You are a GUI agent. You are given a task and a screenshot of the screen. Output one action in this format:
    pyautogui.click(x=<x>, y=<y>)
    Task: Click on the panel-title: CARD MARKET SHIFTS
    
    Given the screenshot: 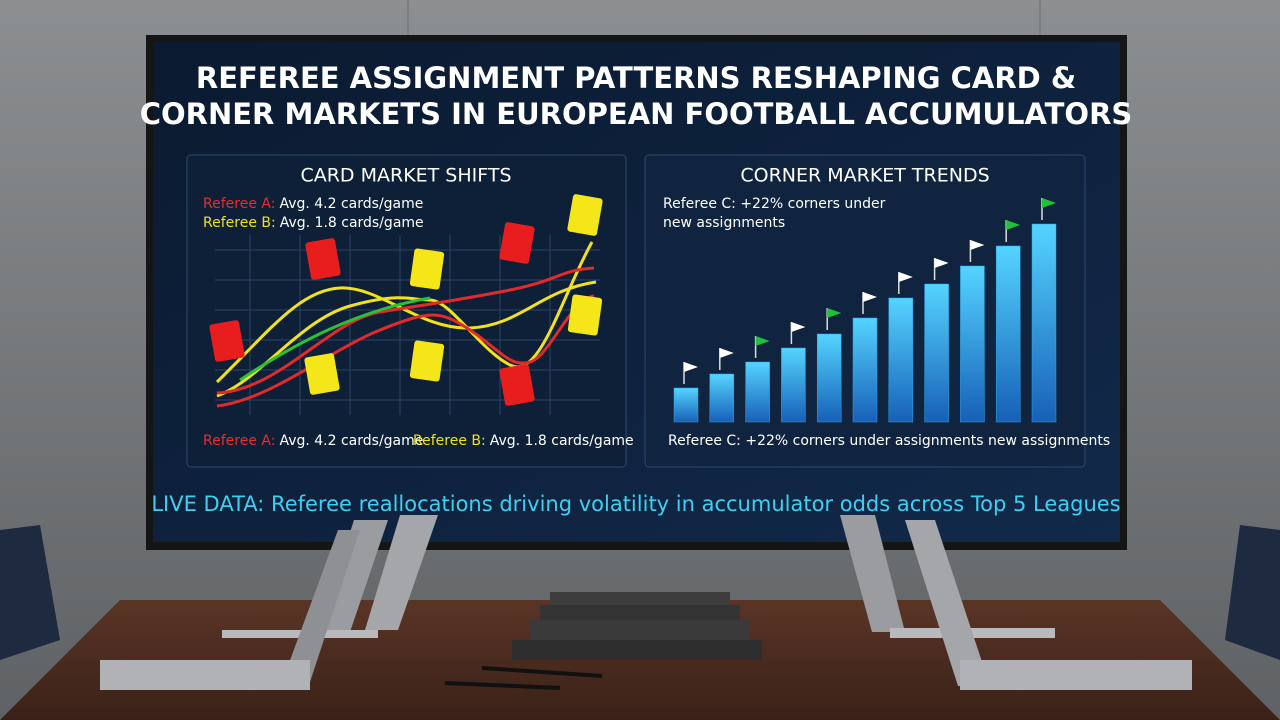 What is the action you would take?
    pyautogui.click(x=405, y=176)
    